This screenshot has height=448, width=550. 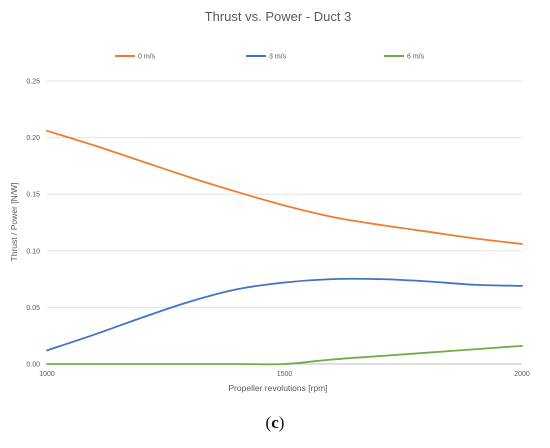 What do you see at coordinates (33, 82) in the screenshot?
I see `y-tick-label: 0.25` at bounding box center [33, 82].